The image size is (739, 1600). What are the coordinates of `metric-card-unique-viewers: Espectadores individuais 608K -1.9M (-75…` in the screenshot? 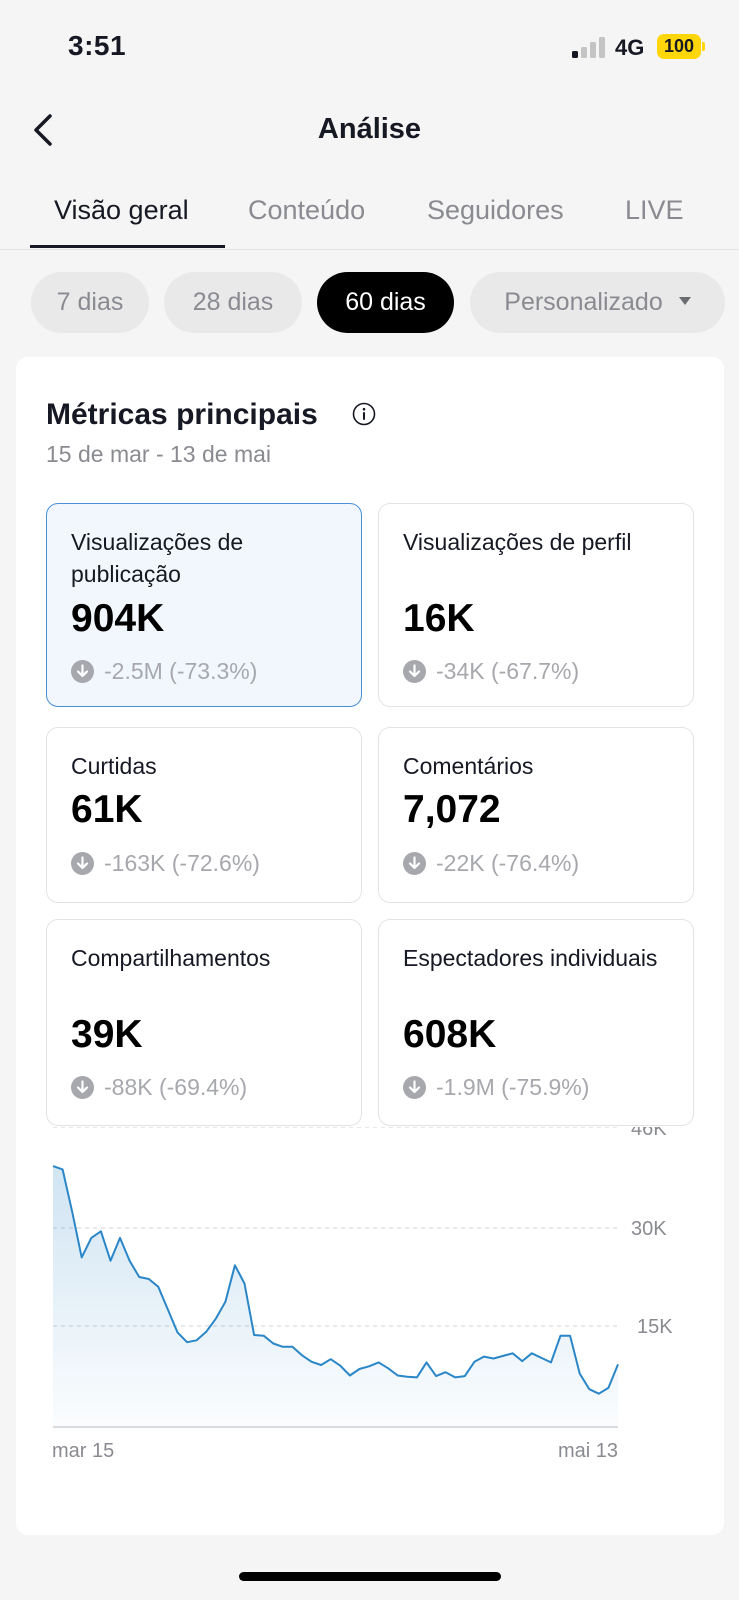 It's located at (536, 1022).